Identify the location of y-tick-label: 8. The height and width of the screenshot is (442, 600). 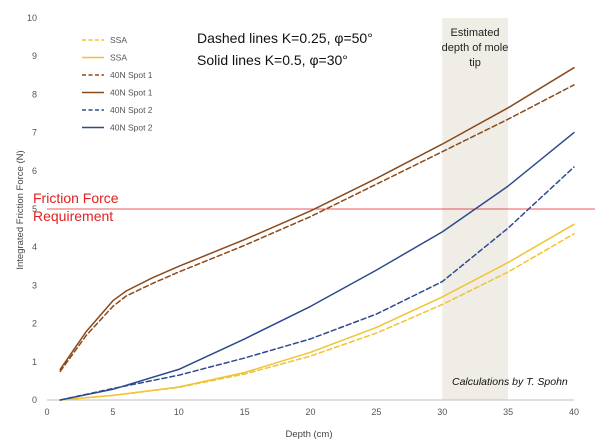
(34, 94).